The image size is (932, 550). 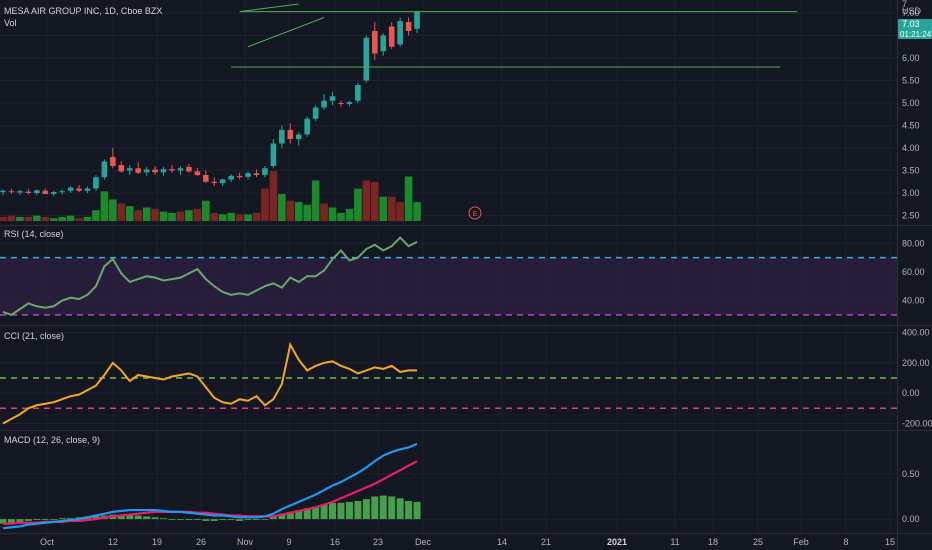 What do you see at coordinates (210, 276) in the screenshot?
I see `rsi-line` at bounding box center [210, 276].